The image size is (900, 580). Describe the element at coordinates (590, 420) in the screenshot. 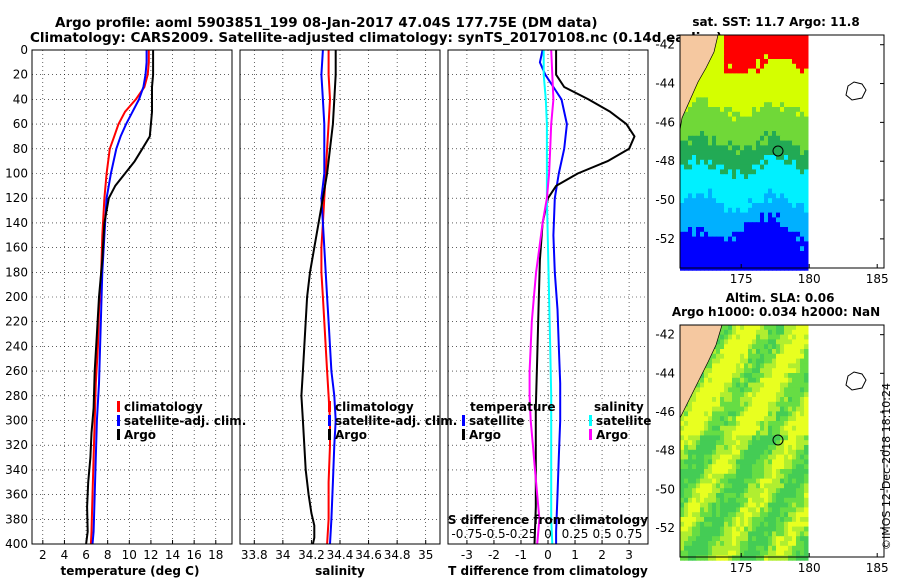

I see `legend-swatch-s-satellite` at that location.